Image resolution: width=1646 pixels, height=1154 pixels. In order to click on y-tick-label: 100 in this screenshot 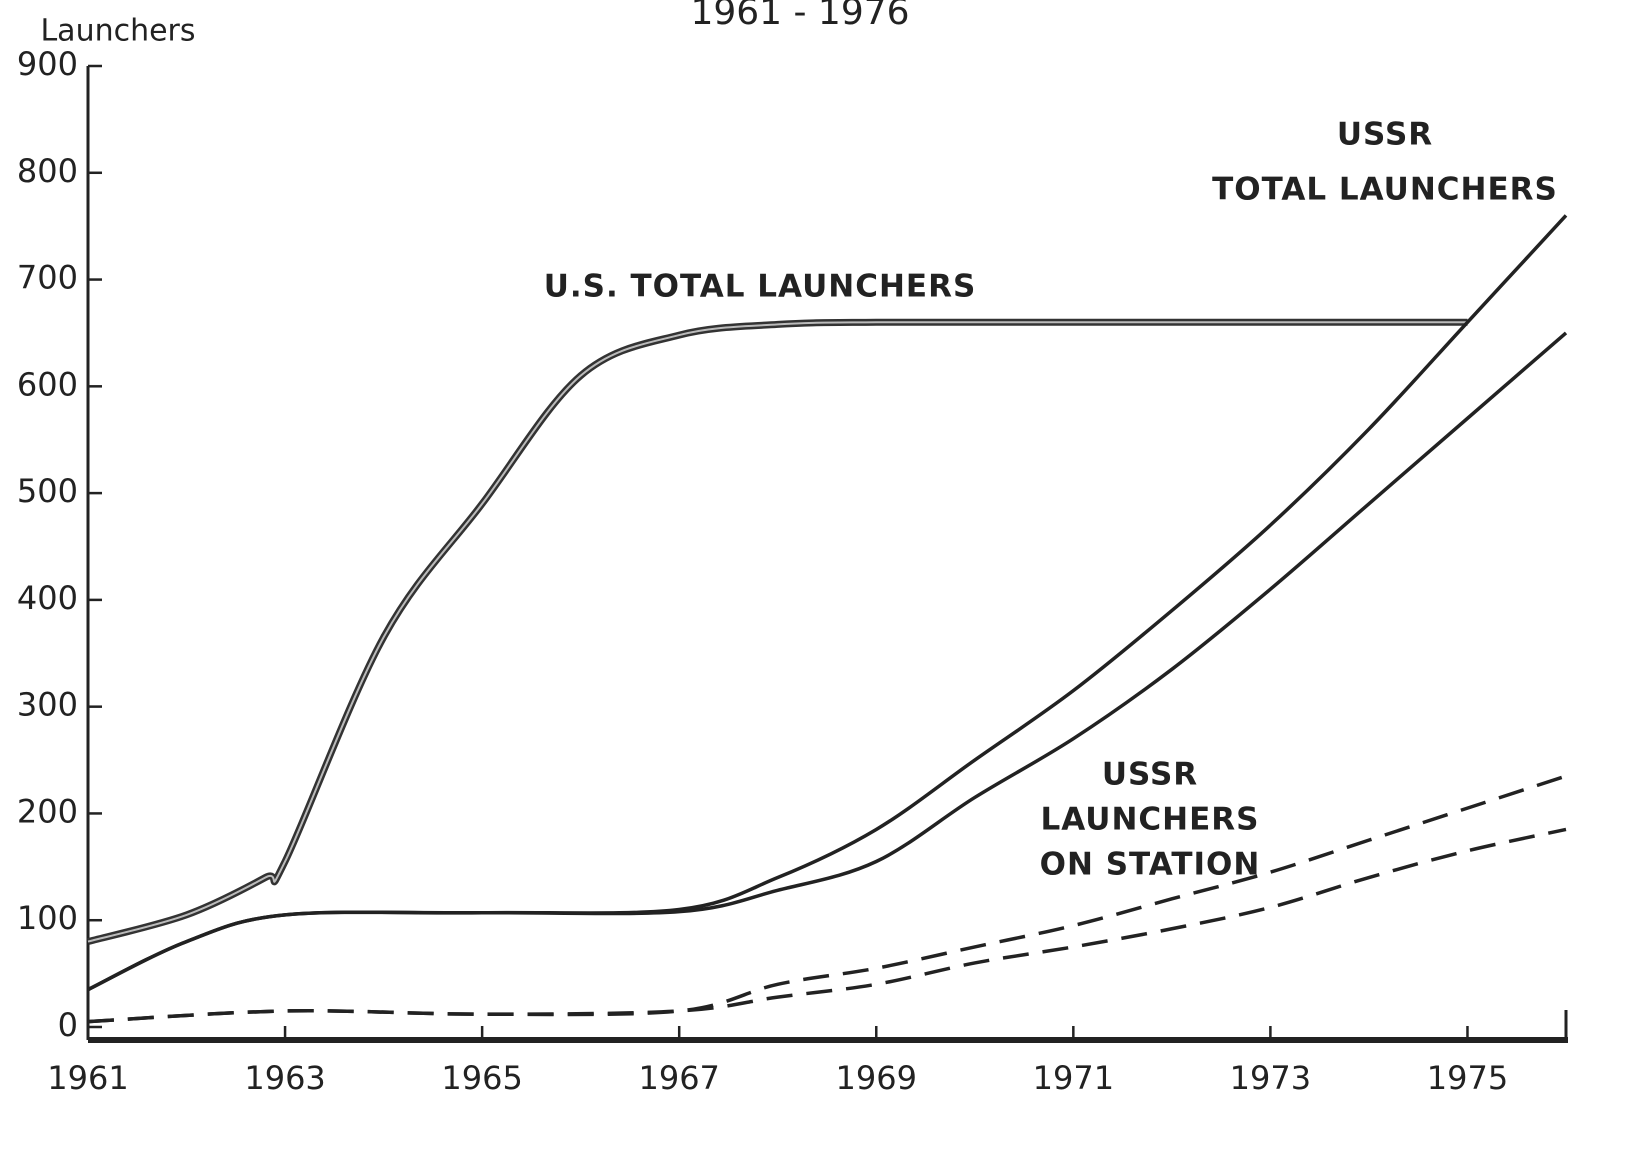, I will do `click(47, 918)`.